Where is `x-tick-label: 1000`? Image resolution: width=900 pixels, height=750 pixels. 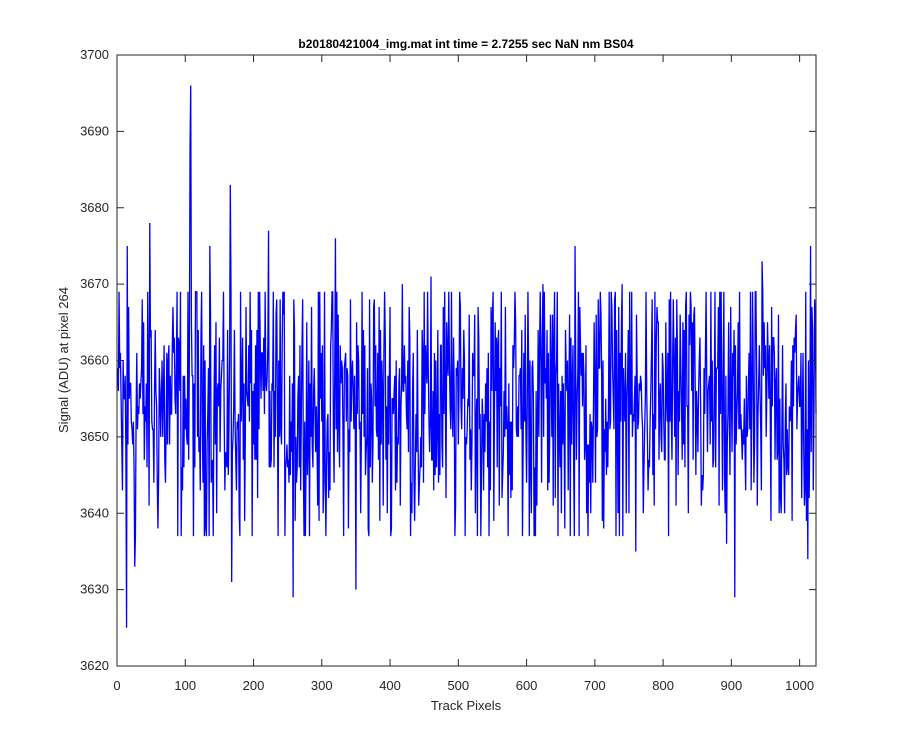 x-tick-label: 1000 is located at coordinates (799, 685).